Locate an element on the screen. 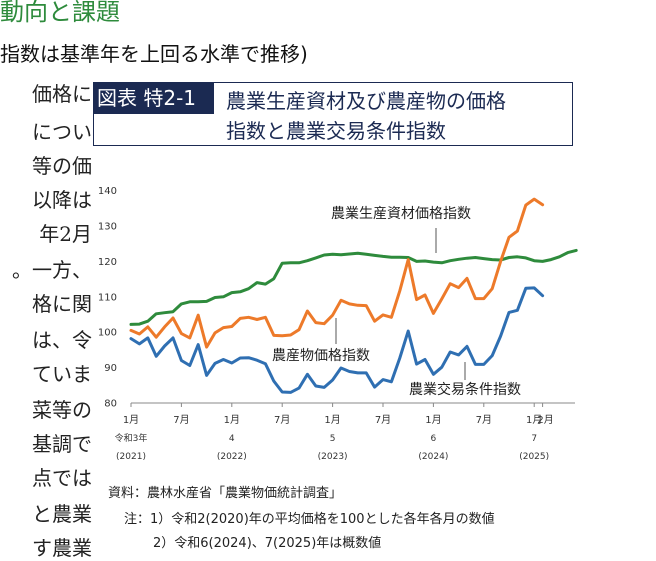 The height and width of the screenshot is (561, 656). y-tick-label: 110 is located at coordinates (107, 297).